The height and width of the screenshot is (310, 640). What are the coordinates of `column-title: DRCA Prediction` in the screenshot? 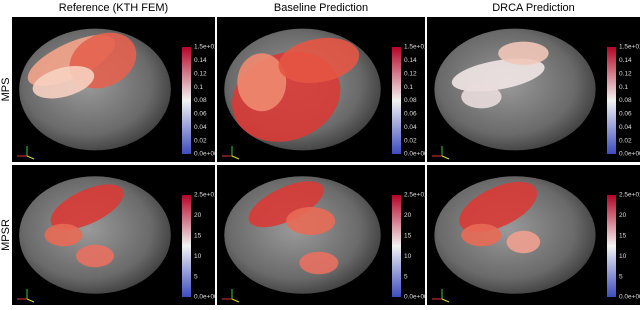 It's located at (533, 8).